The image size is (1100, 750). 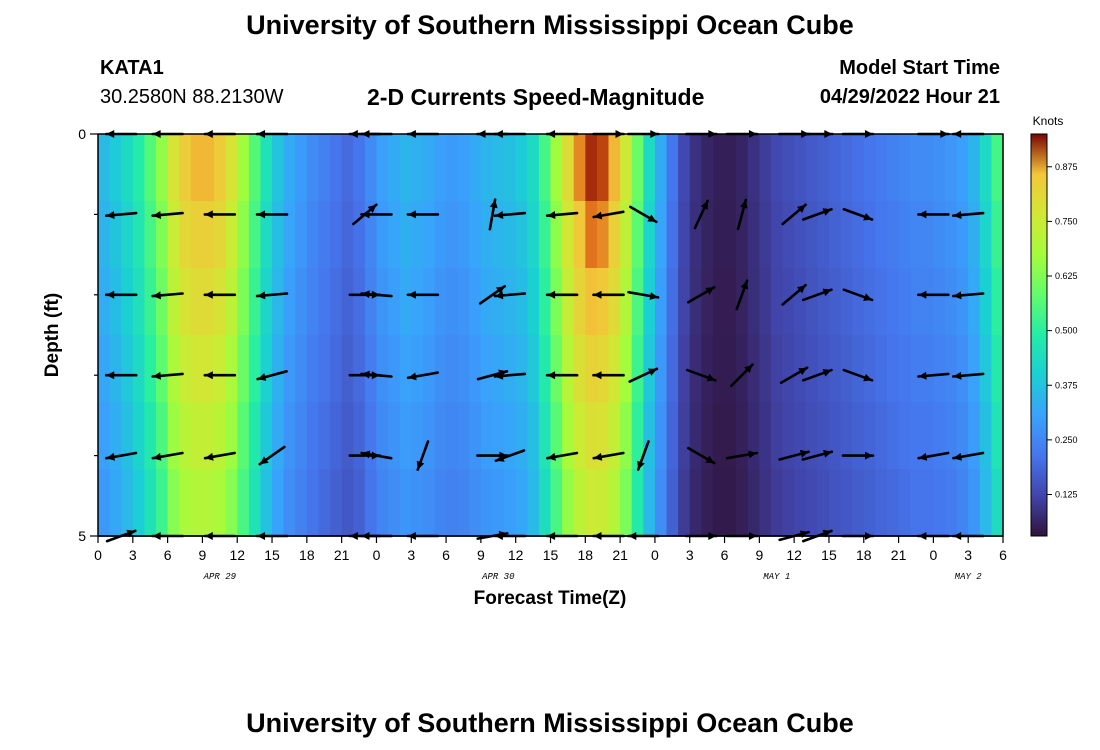 I want to click on x-tick-label: 18, so click(x=864, y=555).